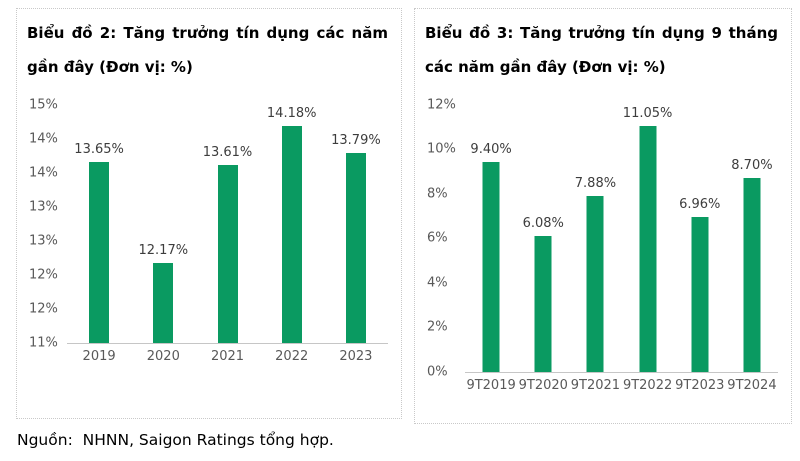  Describe the element at coordinates (437, 327) in the screenshot. I see `y-tick-label: 2%` at that location.